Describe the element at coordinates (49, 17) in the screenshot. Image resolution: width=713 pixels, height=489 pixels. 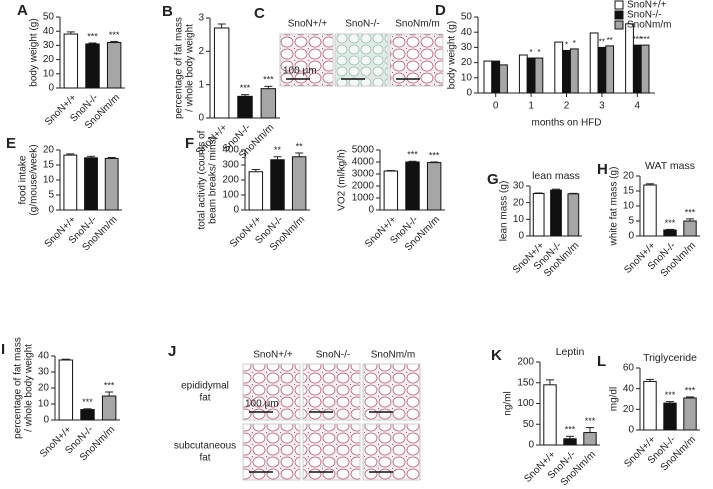
I see `y-tick-label: 50` at that location.